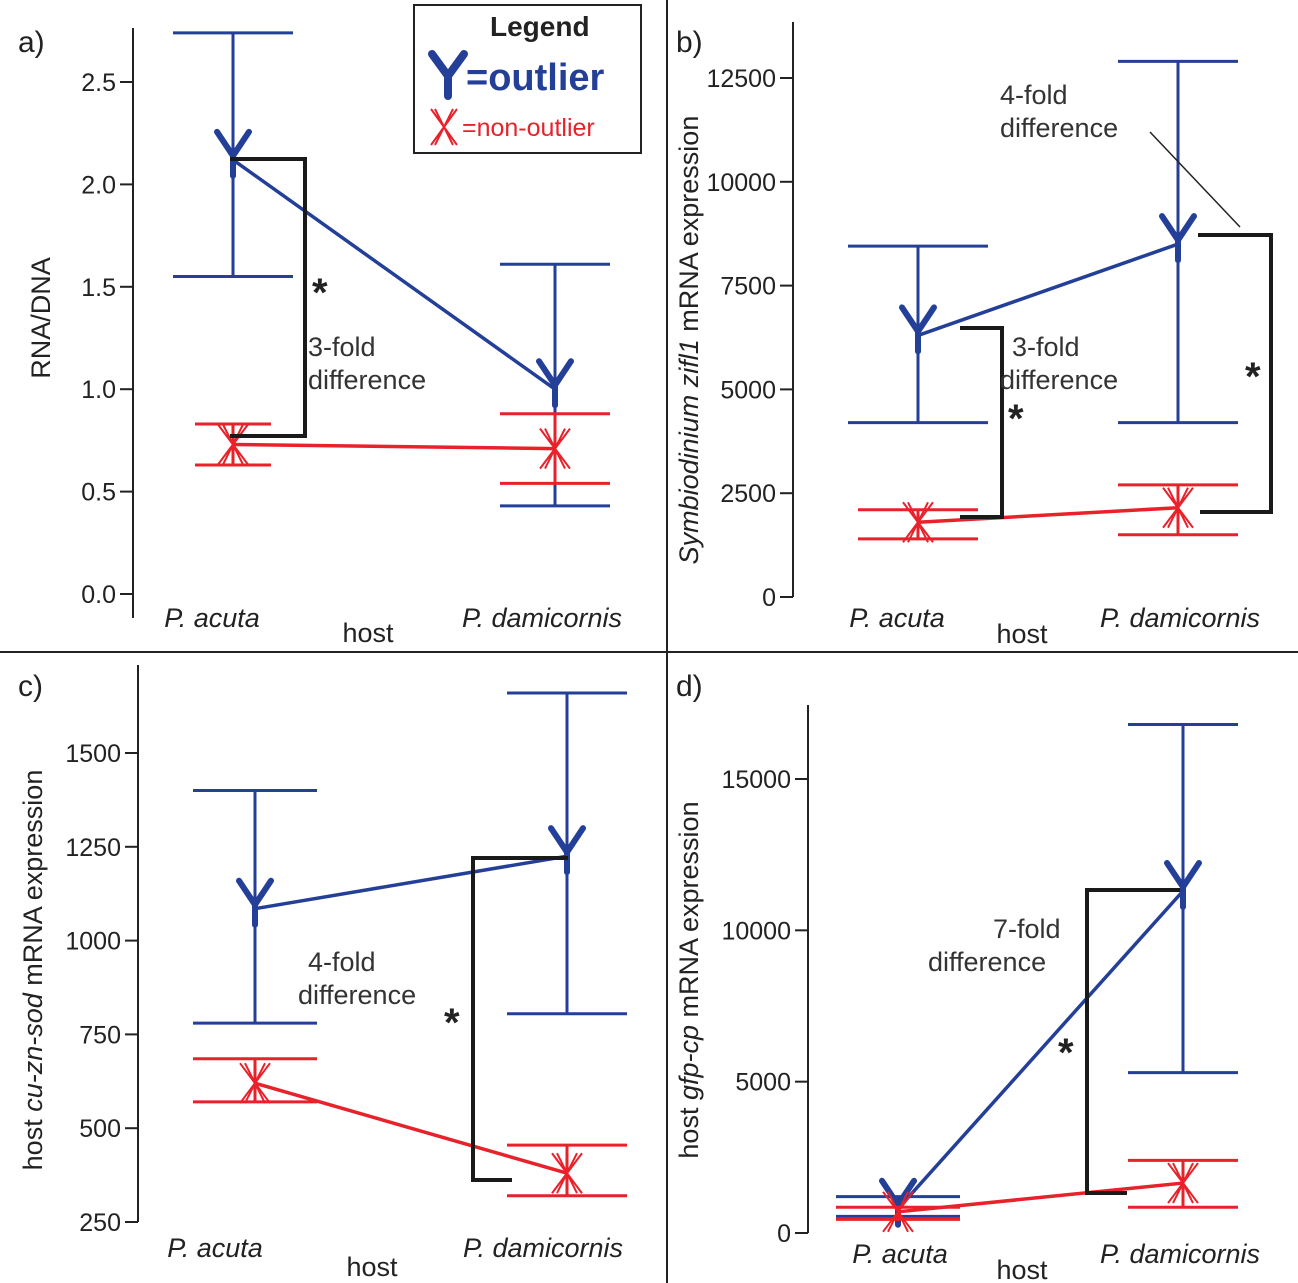 The width and height of the screenshot is (1298, 1283). I want to click on panel-b-difference-label-1: difference, so click(1059, 380).